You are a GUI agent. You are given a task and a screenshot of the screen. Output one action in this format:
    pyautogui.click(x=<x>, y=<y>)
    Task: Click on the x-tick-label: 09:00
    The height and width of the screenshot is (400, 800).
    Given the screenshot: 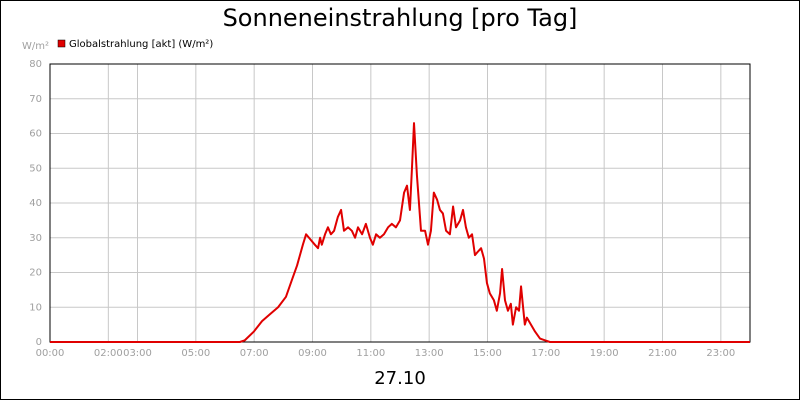 What is the action you would take?
    pyautogui.click(x=312, y=353)
    